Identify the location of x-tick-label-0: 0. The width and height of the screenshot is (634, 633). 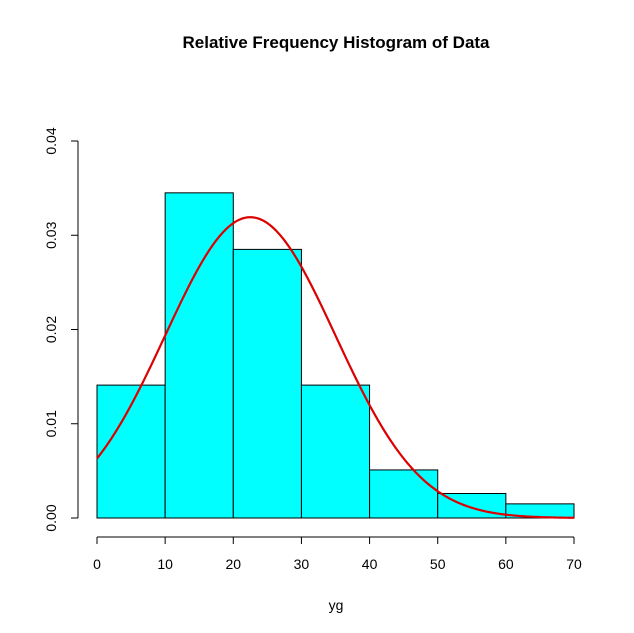
(97, 564).